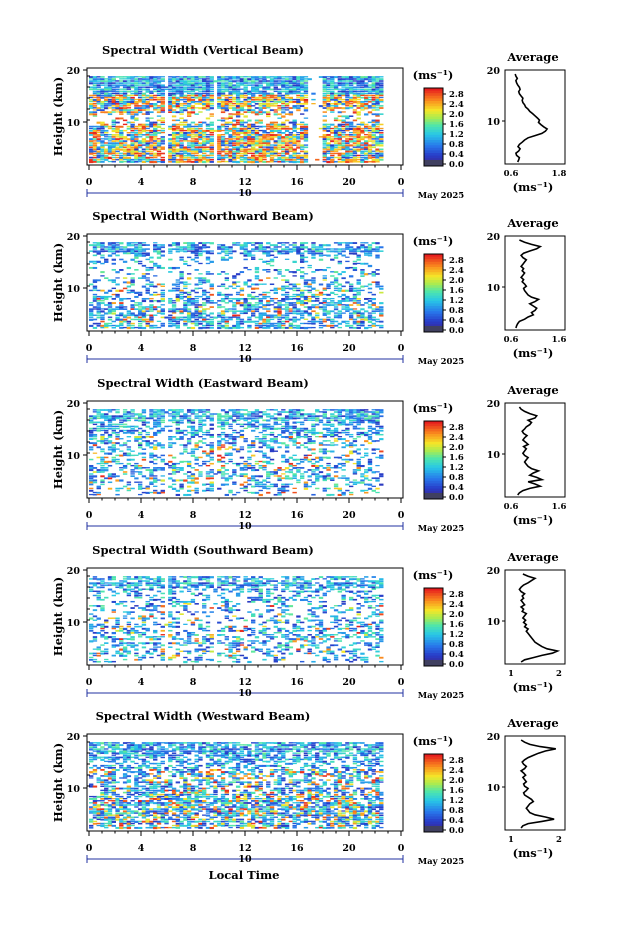 The width and height of the screenshot is (619, 929). I want to click on x-tick-label: 16, so click(297, 182).